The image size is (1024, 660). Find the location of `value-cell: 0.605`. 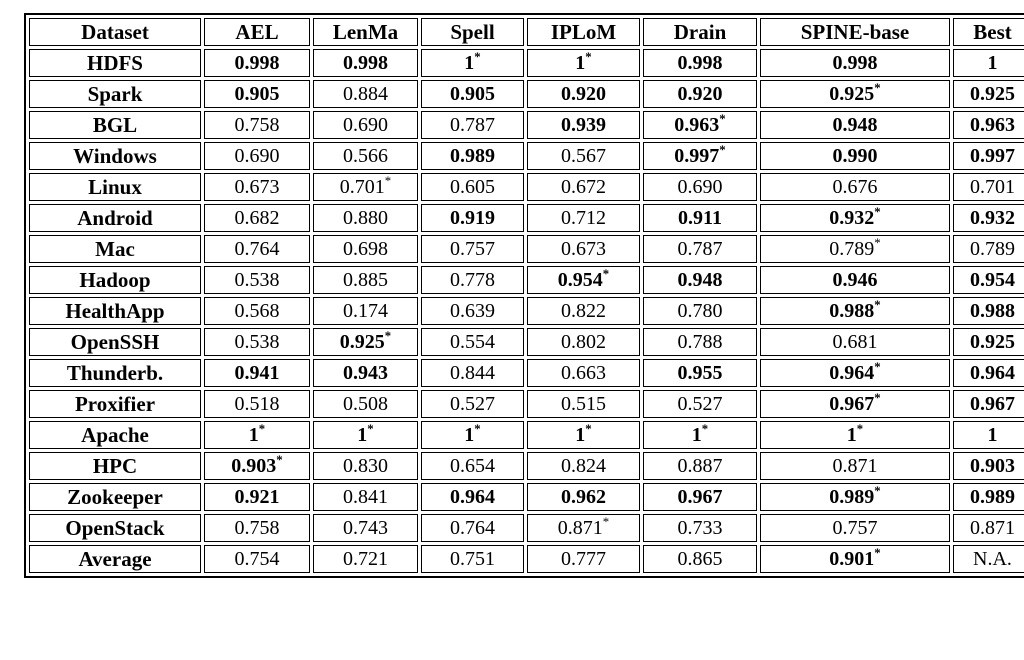

value-cell: 0.605 is located at coordinates (472, 187).